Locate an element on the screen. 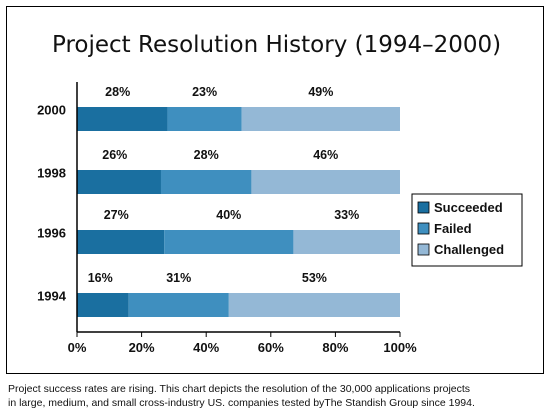 The width and height of the screenshot is (554, 419). data-label-failed-1998: 28% is located at coordinates (206, 155).